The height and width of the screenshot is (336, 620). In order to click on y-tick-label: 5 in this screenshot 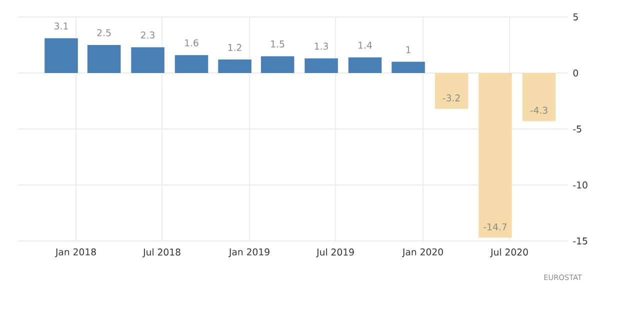, I will do `click(575, 17)`.